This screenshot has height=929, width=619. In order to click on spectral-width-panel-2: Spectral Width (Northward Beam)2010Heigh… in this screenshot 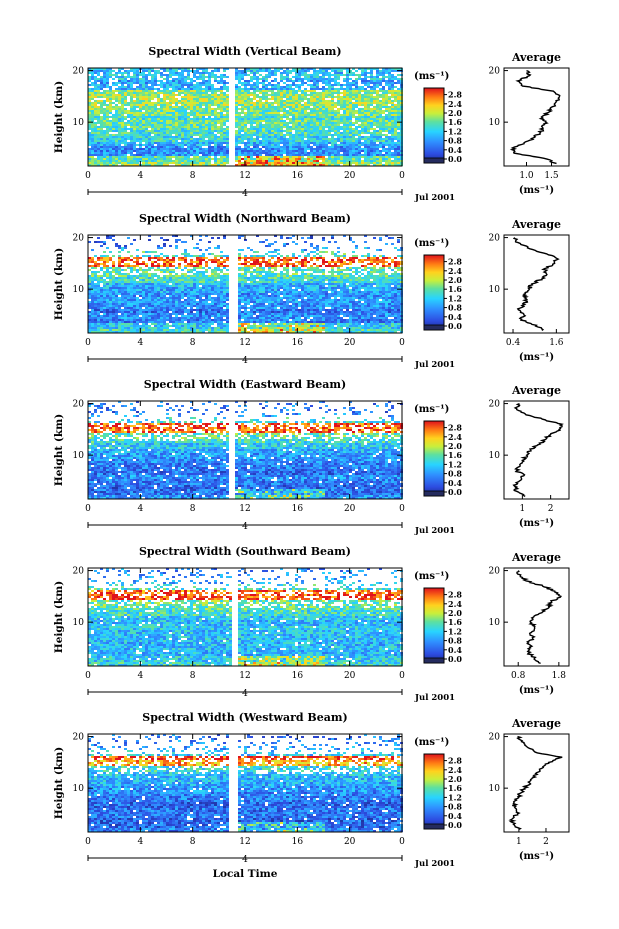, I will do `click(311, 291)`.